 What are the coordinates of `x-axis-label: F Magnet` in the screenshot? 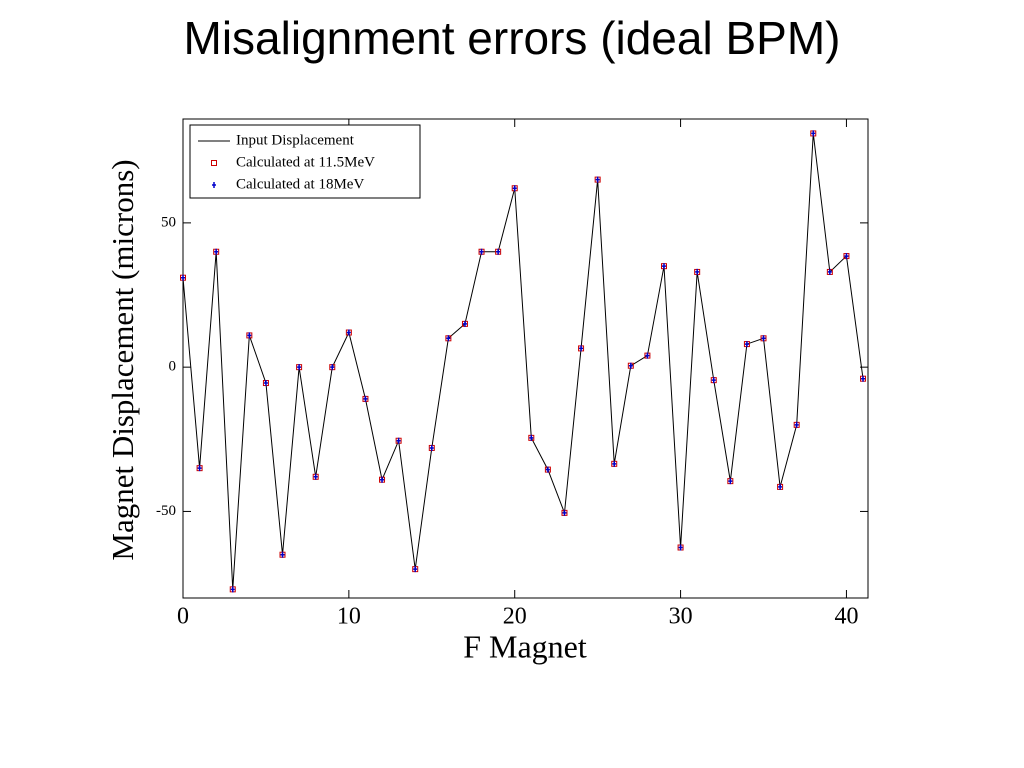 It's located at (525, 646).